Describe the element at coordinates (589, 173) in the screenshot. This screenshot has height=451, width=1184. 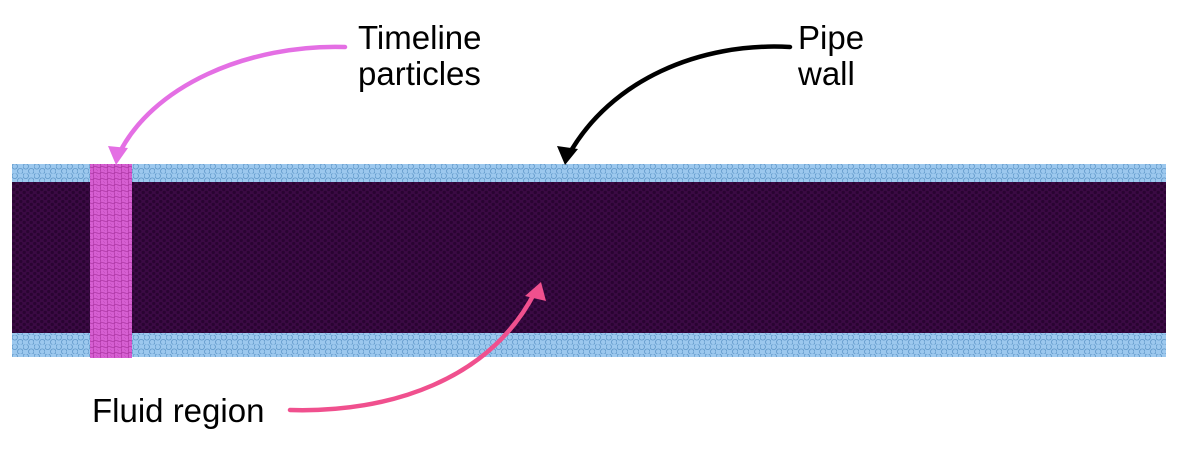
I see `pipe-wall-top-particles` at that location.